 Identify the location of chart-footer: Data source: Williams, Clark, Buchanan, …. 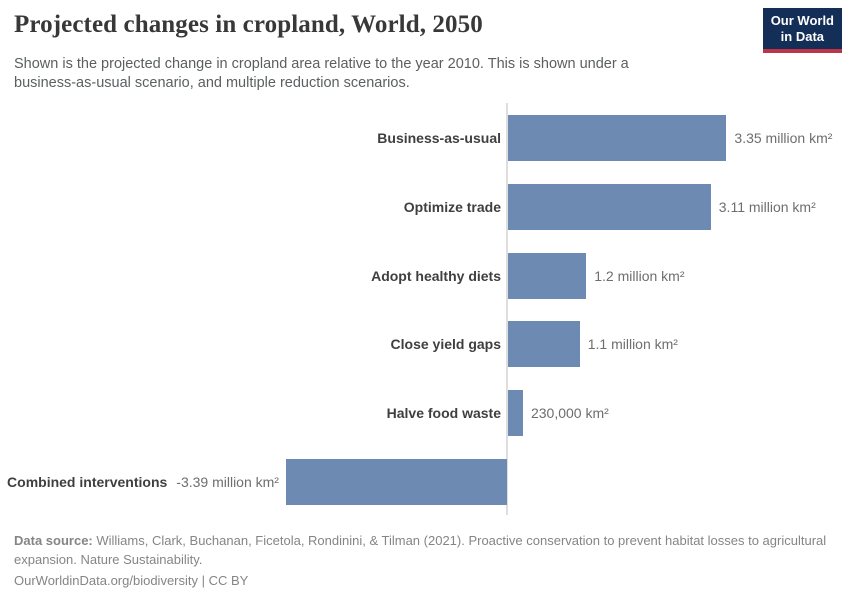
(423, 560).